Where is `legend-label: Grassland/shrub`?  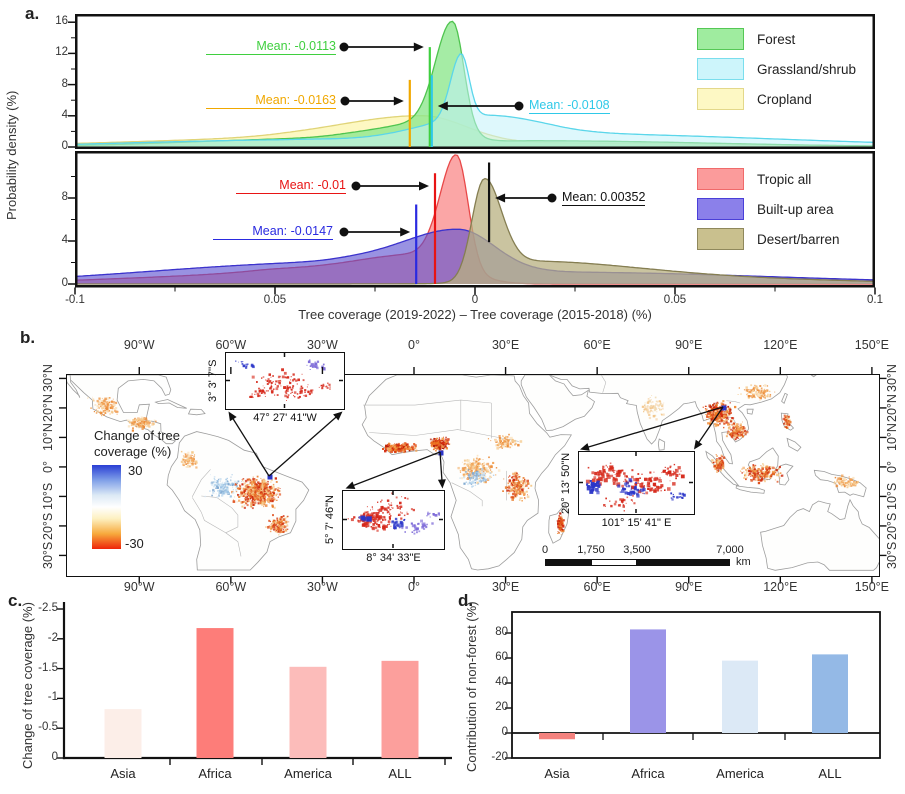
legend-label: Grassland/shrub is located at coordinates (807, 69).